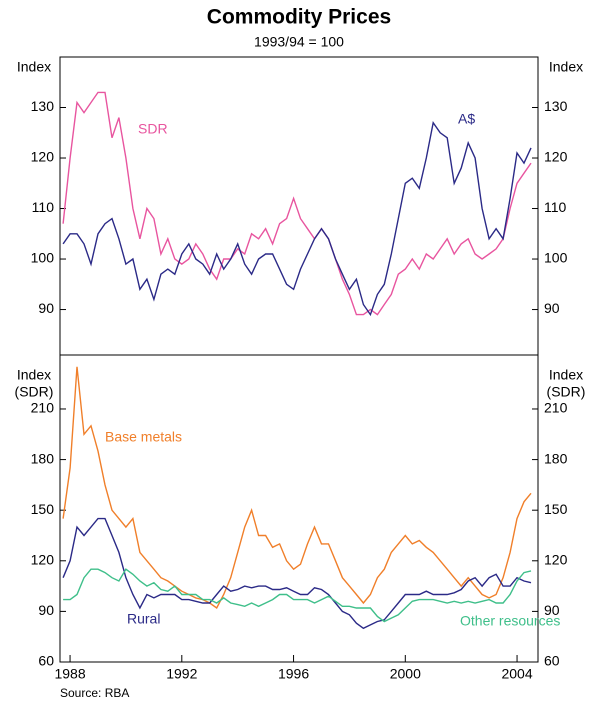  Describe the element at coordinates (34, 392) in the screenshot. I see `y-axis-label: (SDR)` at that location.